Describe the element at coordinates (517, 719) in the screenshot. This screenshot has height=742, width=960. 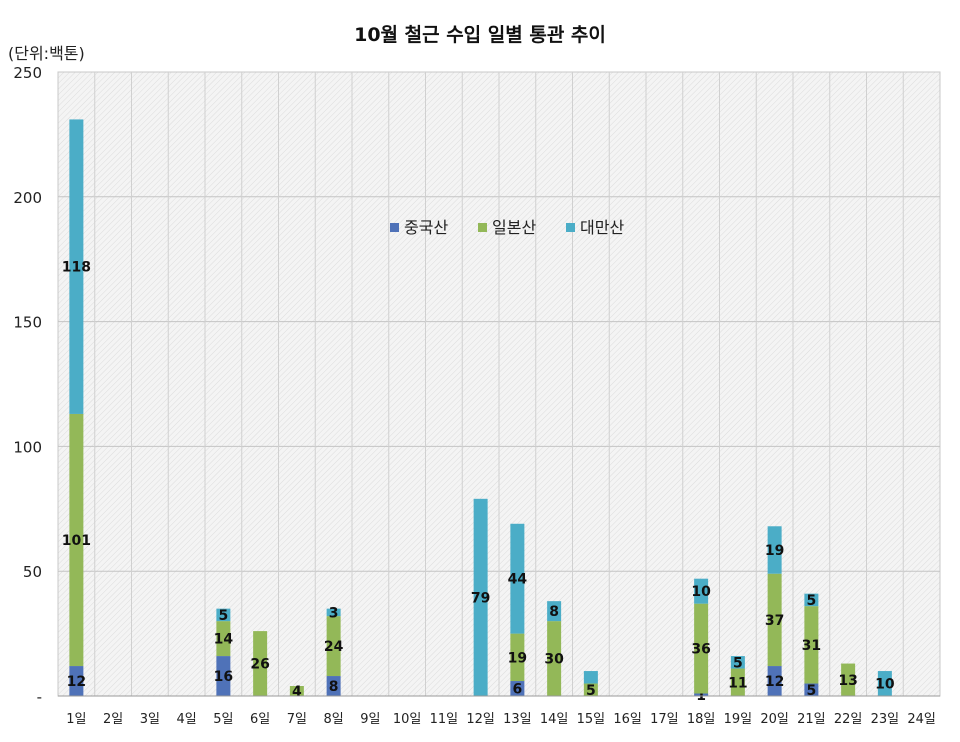
I see `x-tick-label: 13일` at that location.